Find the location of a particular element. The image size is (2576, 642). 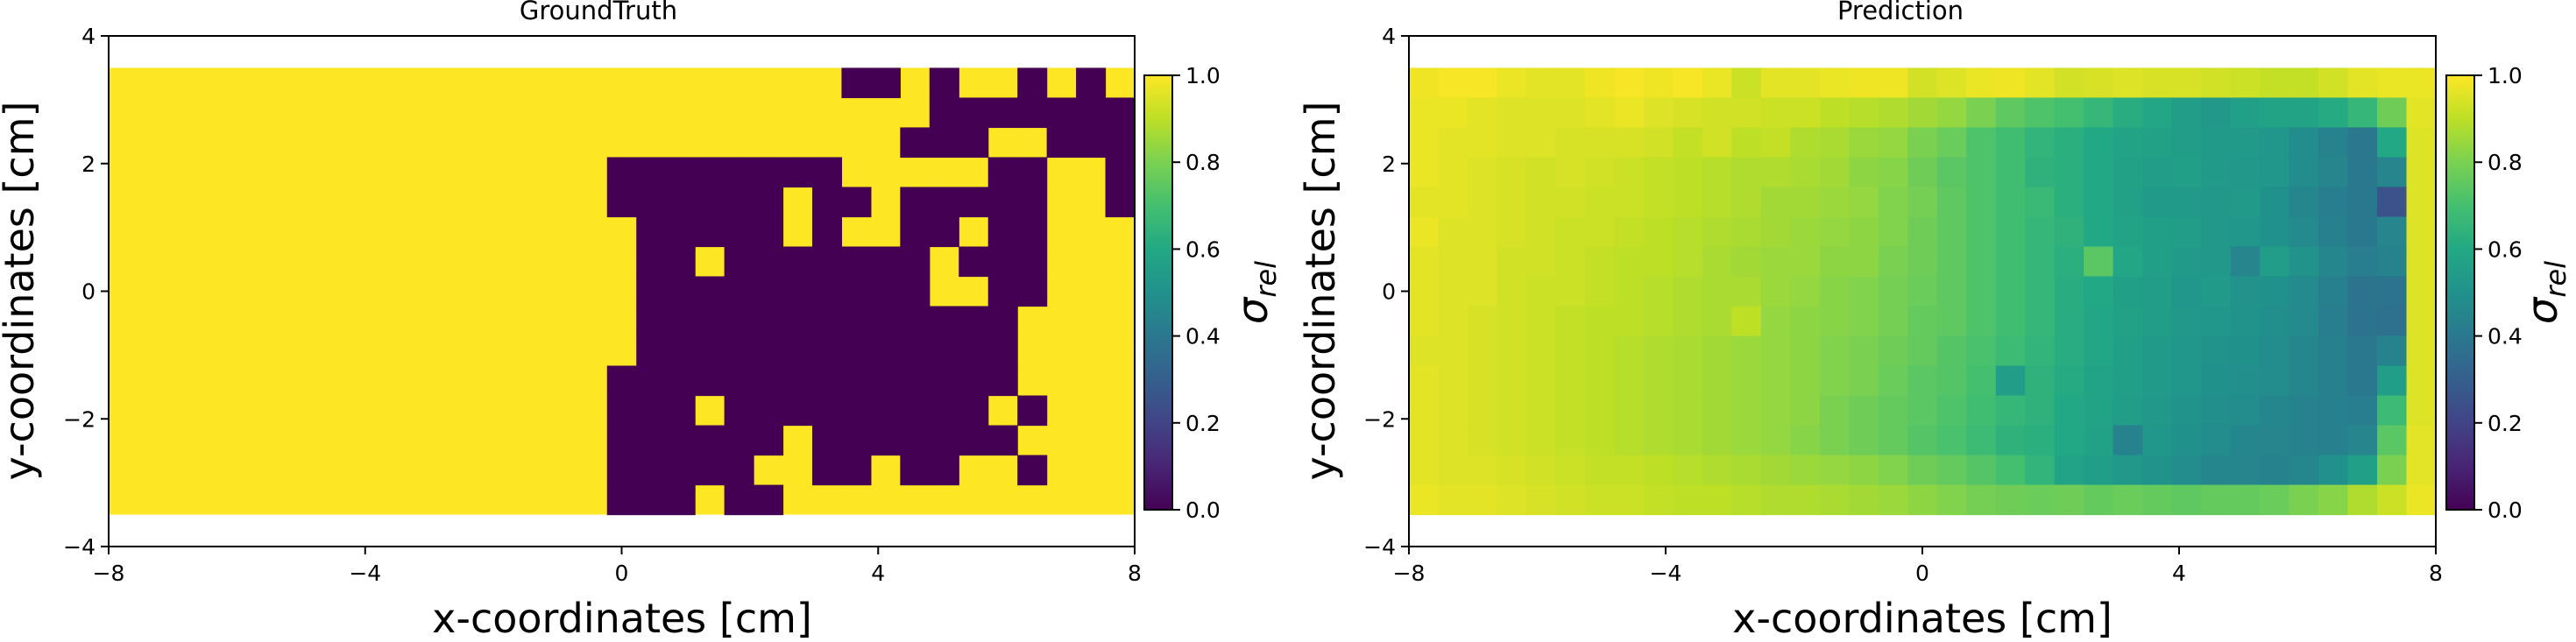

y-tick-label: 2 is located at coordinates (88, 165).